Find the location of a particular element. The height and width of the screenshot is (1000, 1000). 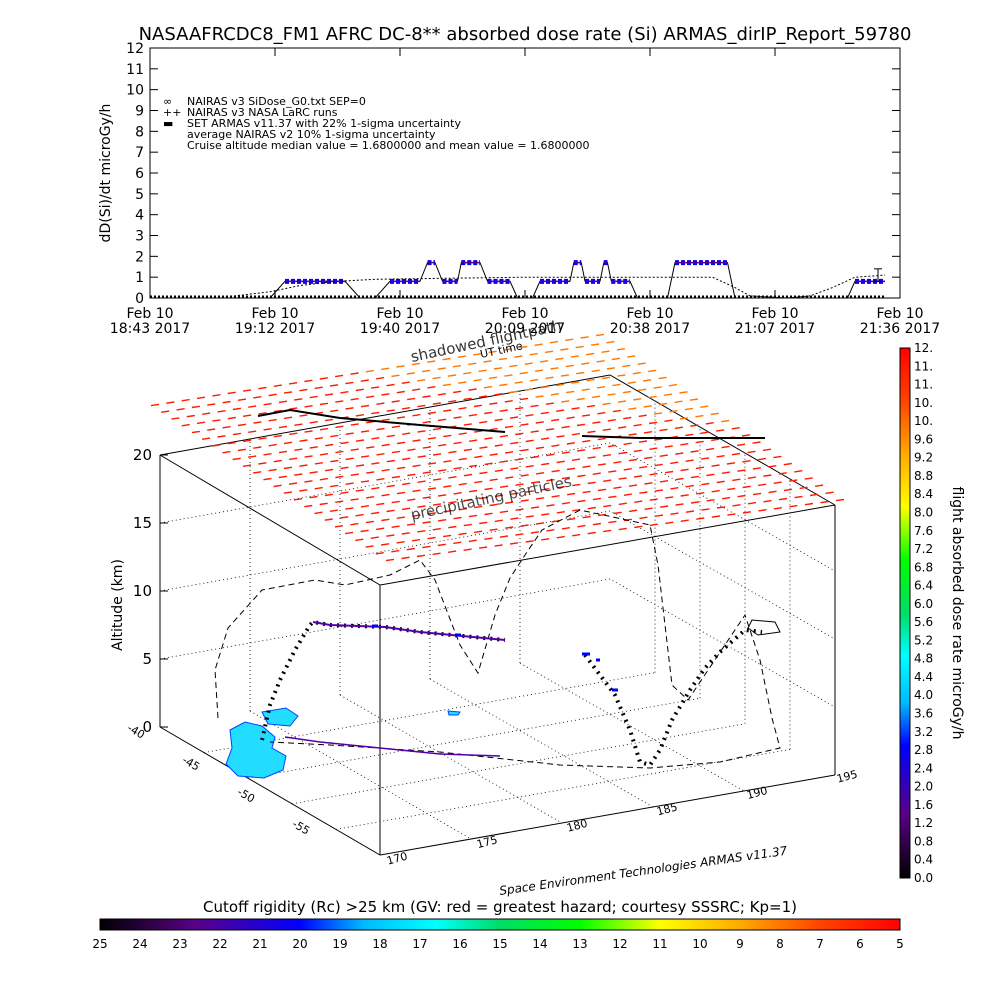

rigidity-tick-label: 23 is located at coordinates (179, 944).